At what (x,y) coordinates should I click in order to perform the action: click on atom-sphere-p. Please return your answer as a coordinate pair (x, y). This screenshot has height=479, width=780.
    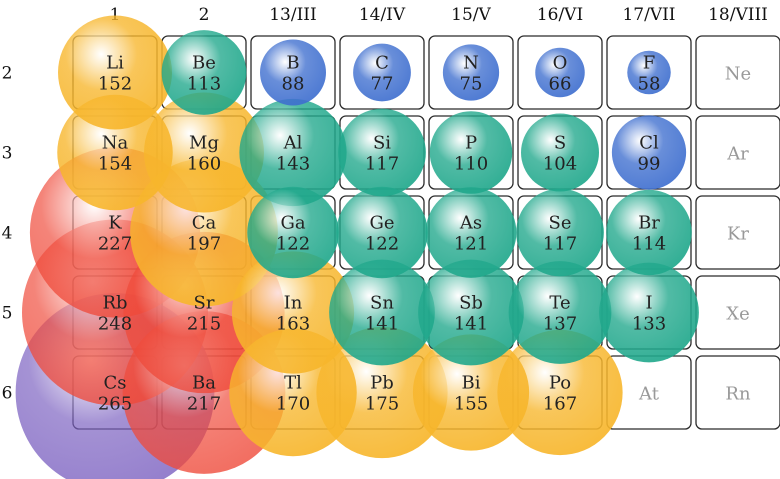
    Looking at the image, I should click on (471, 152).